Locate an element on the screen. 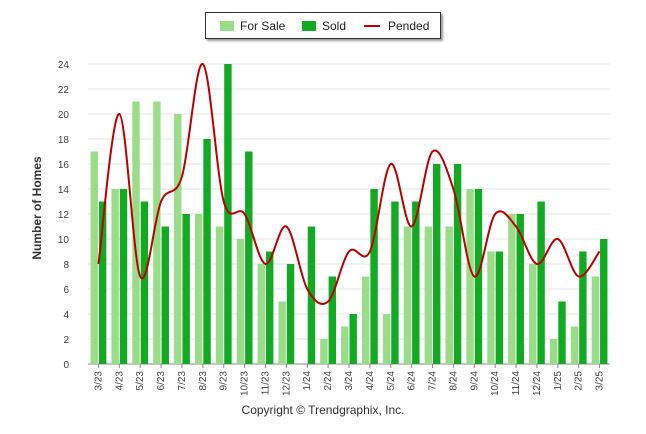  legend-label-sold: Sold is located at coordinates (334, 26).